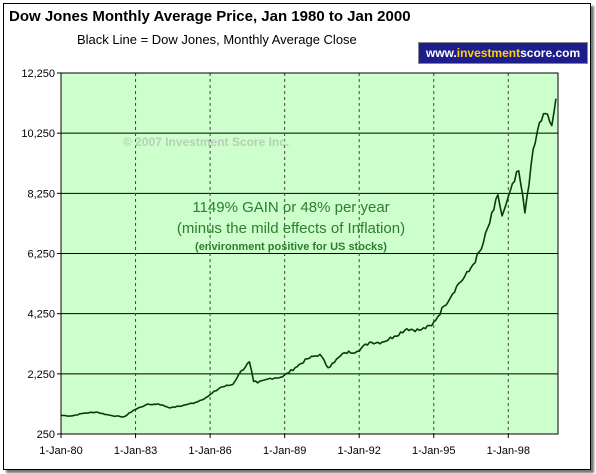 This screenshot has width=596, height=474. Describe the element at coordinates (291, 228) in the screenshot. I see `inflation-annotation: (minus the mild effects of Inflation)` at that location.